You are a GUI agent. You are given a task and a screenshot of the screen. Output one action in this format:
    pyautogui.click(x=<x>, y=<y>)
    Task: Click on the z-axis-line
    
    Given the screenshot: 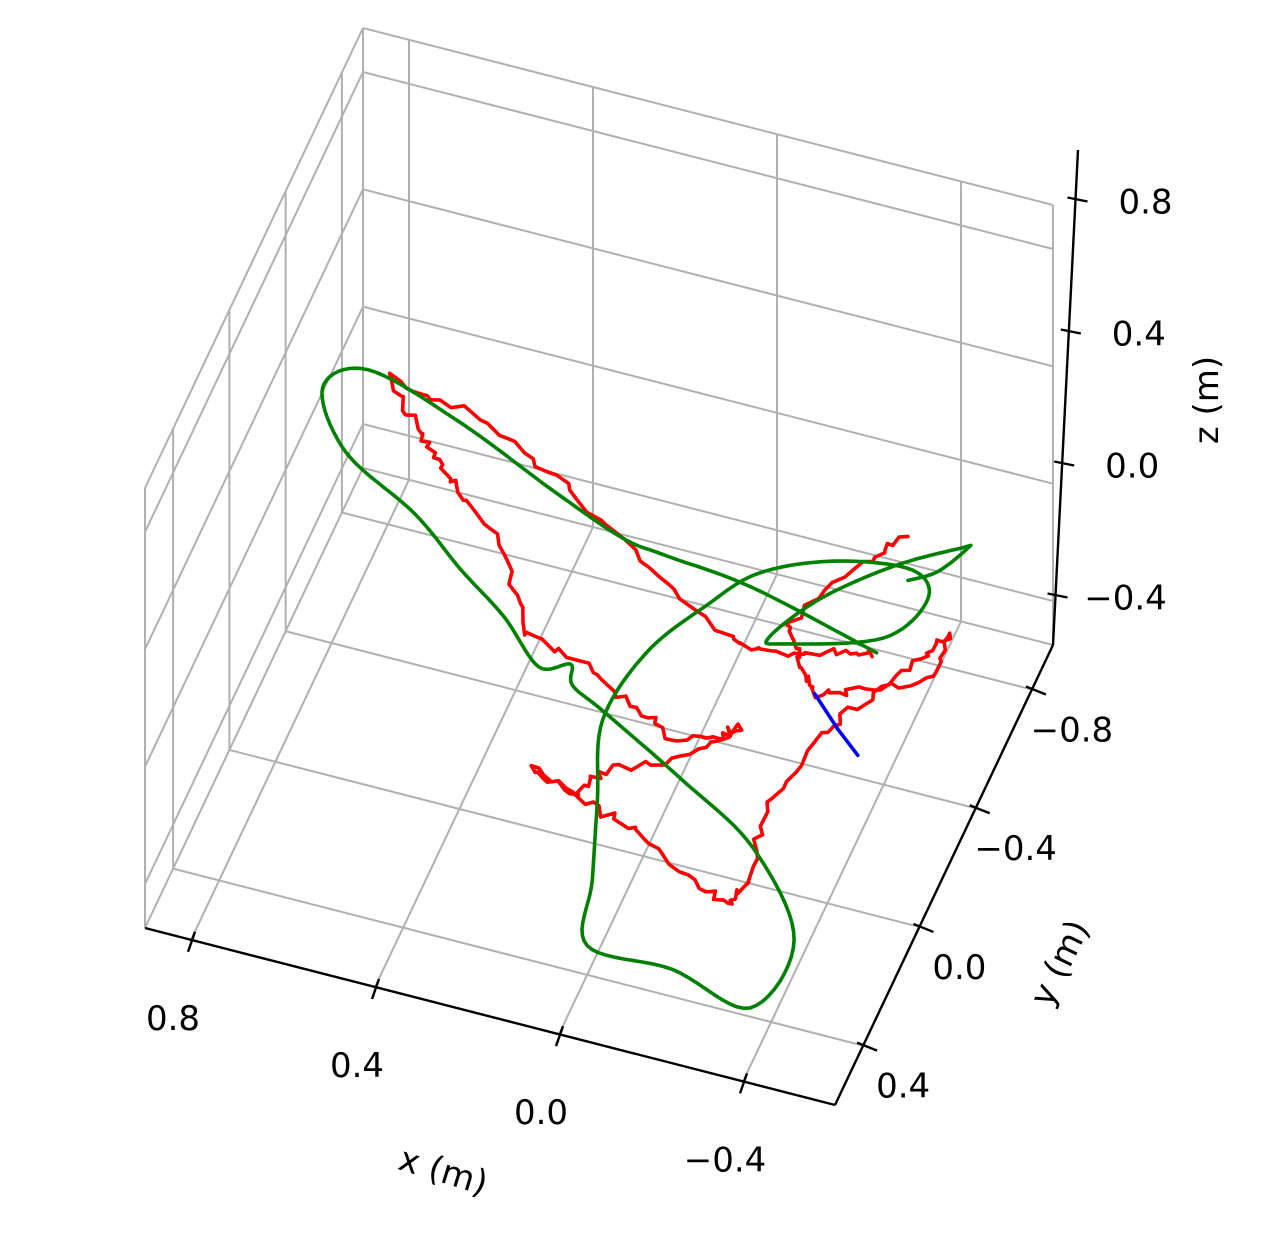 What is the action you would take?
    pyautogui.click(x=1065, y=397)
    